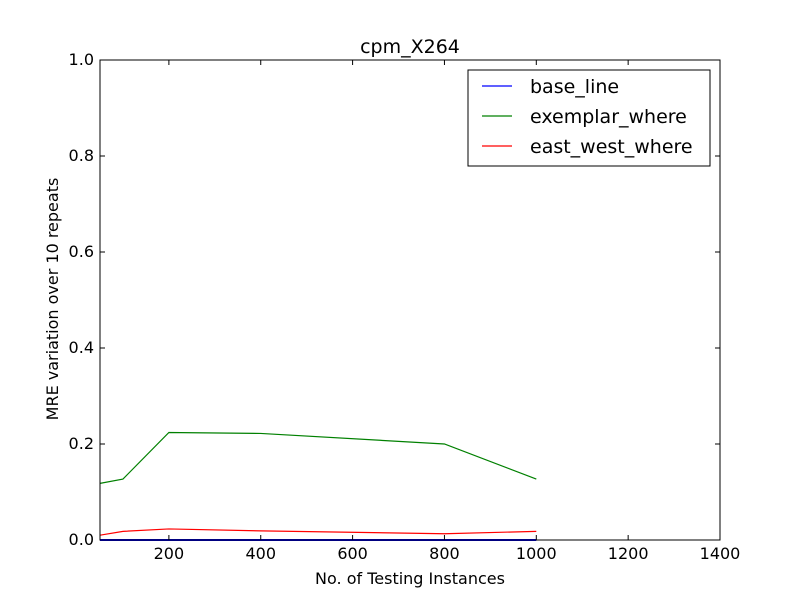 This screenshot has height=600, width=800. I want to click on legend-label: east_west_where, so click(611, 147).